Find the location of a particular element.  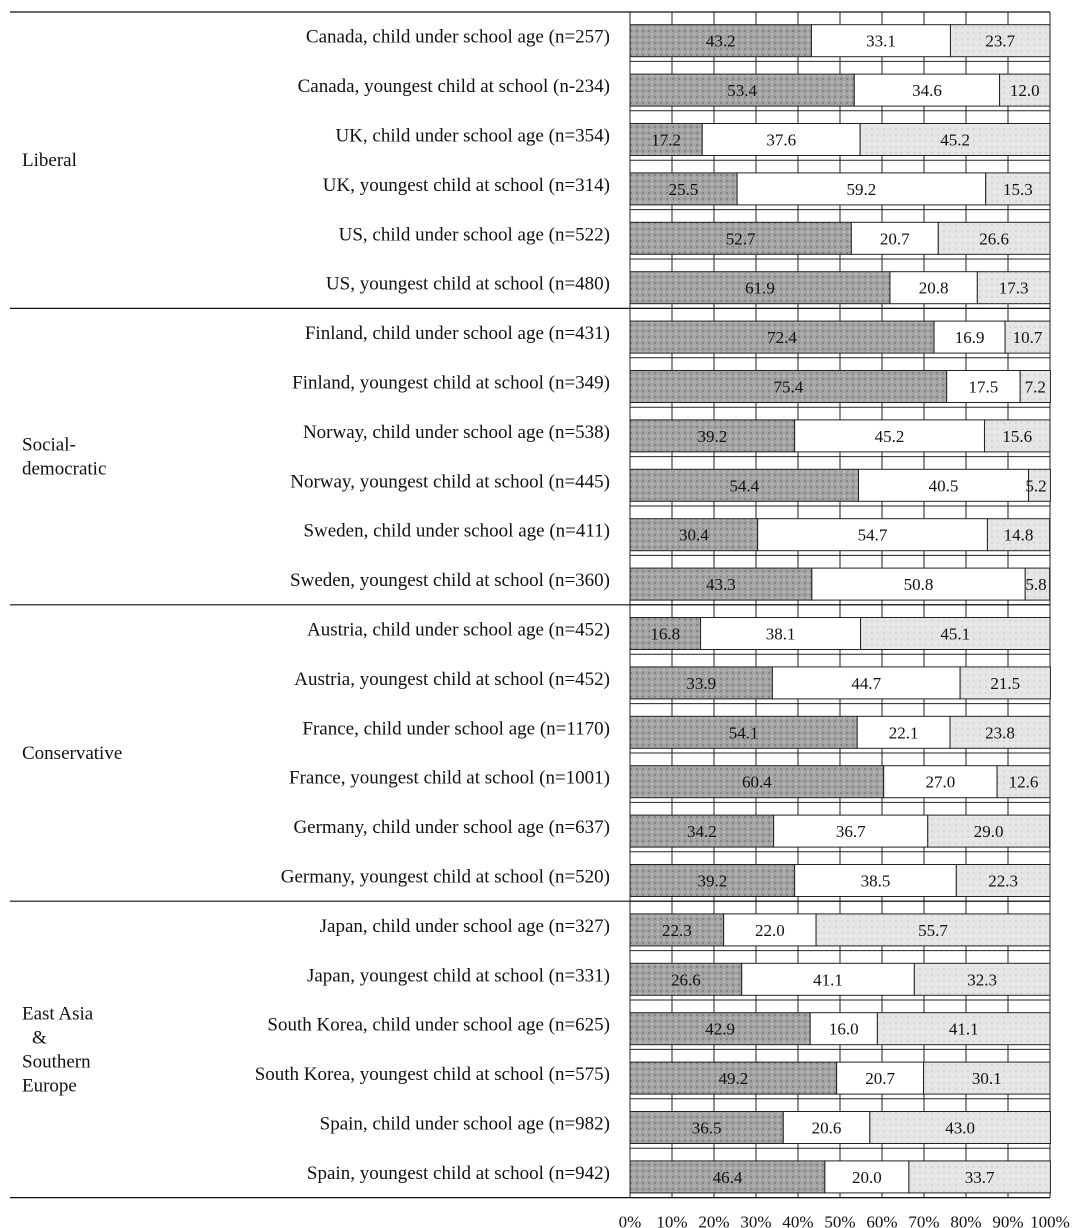

data-label: 12.0 is located at coordinates (1025, 90).